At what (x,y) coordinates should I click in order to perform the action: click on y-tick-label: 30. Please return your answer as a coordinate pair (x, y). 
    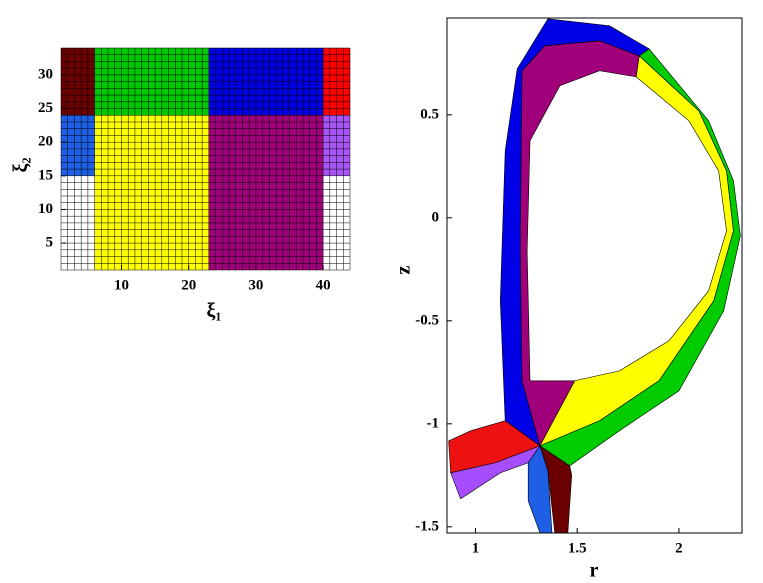
    Looking at the image, I should click on (45, 74).